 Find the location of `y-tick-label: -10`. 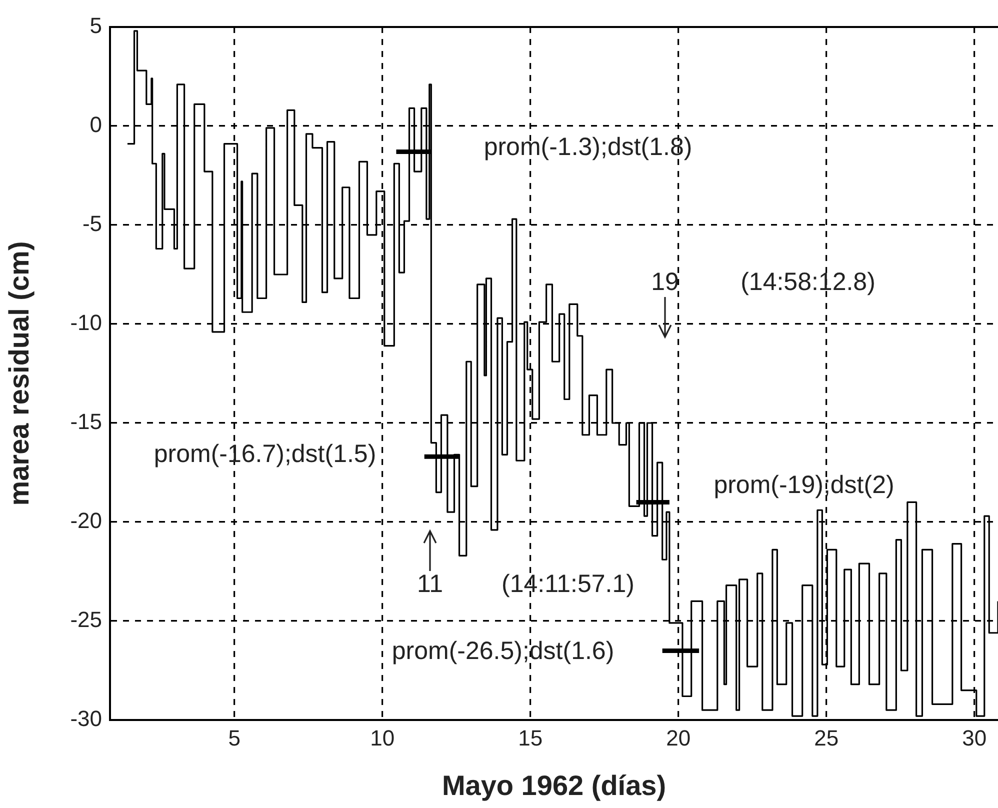

y-tick-label: -10 is located at coordinates (86, 323).